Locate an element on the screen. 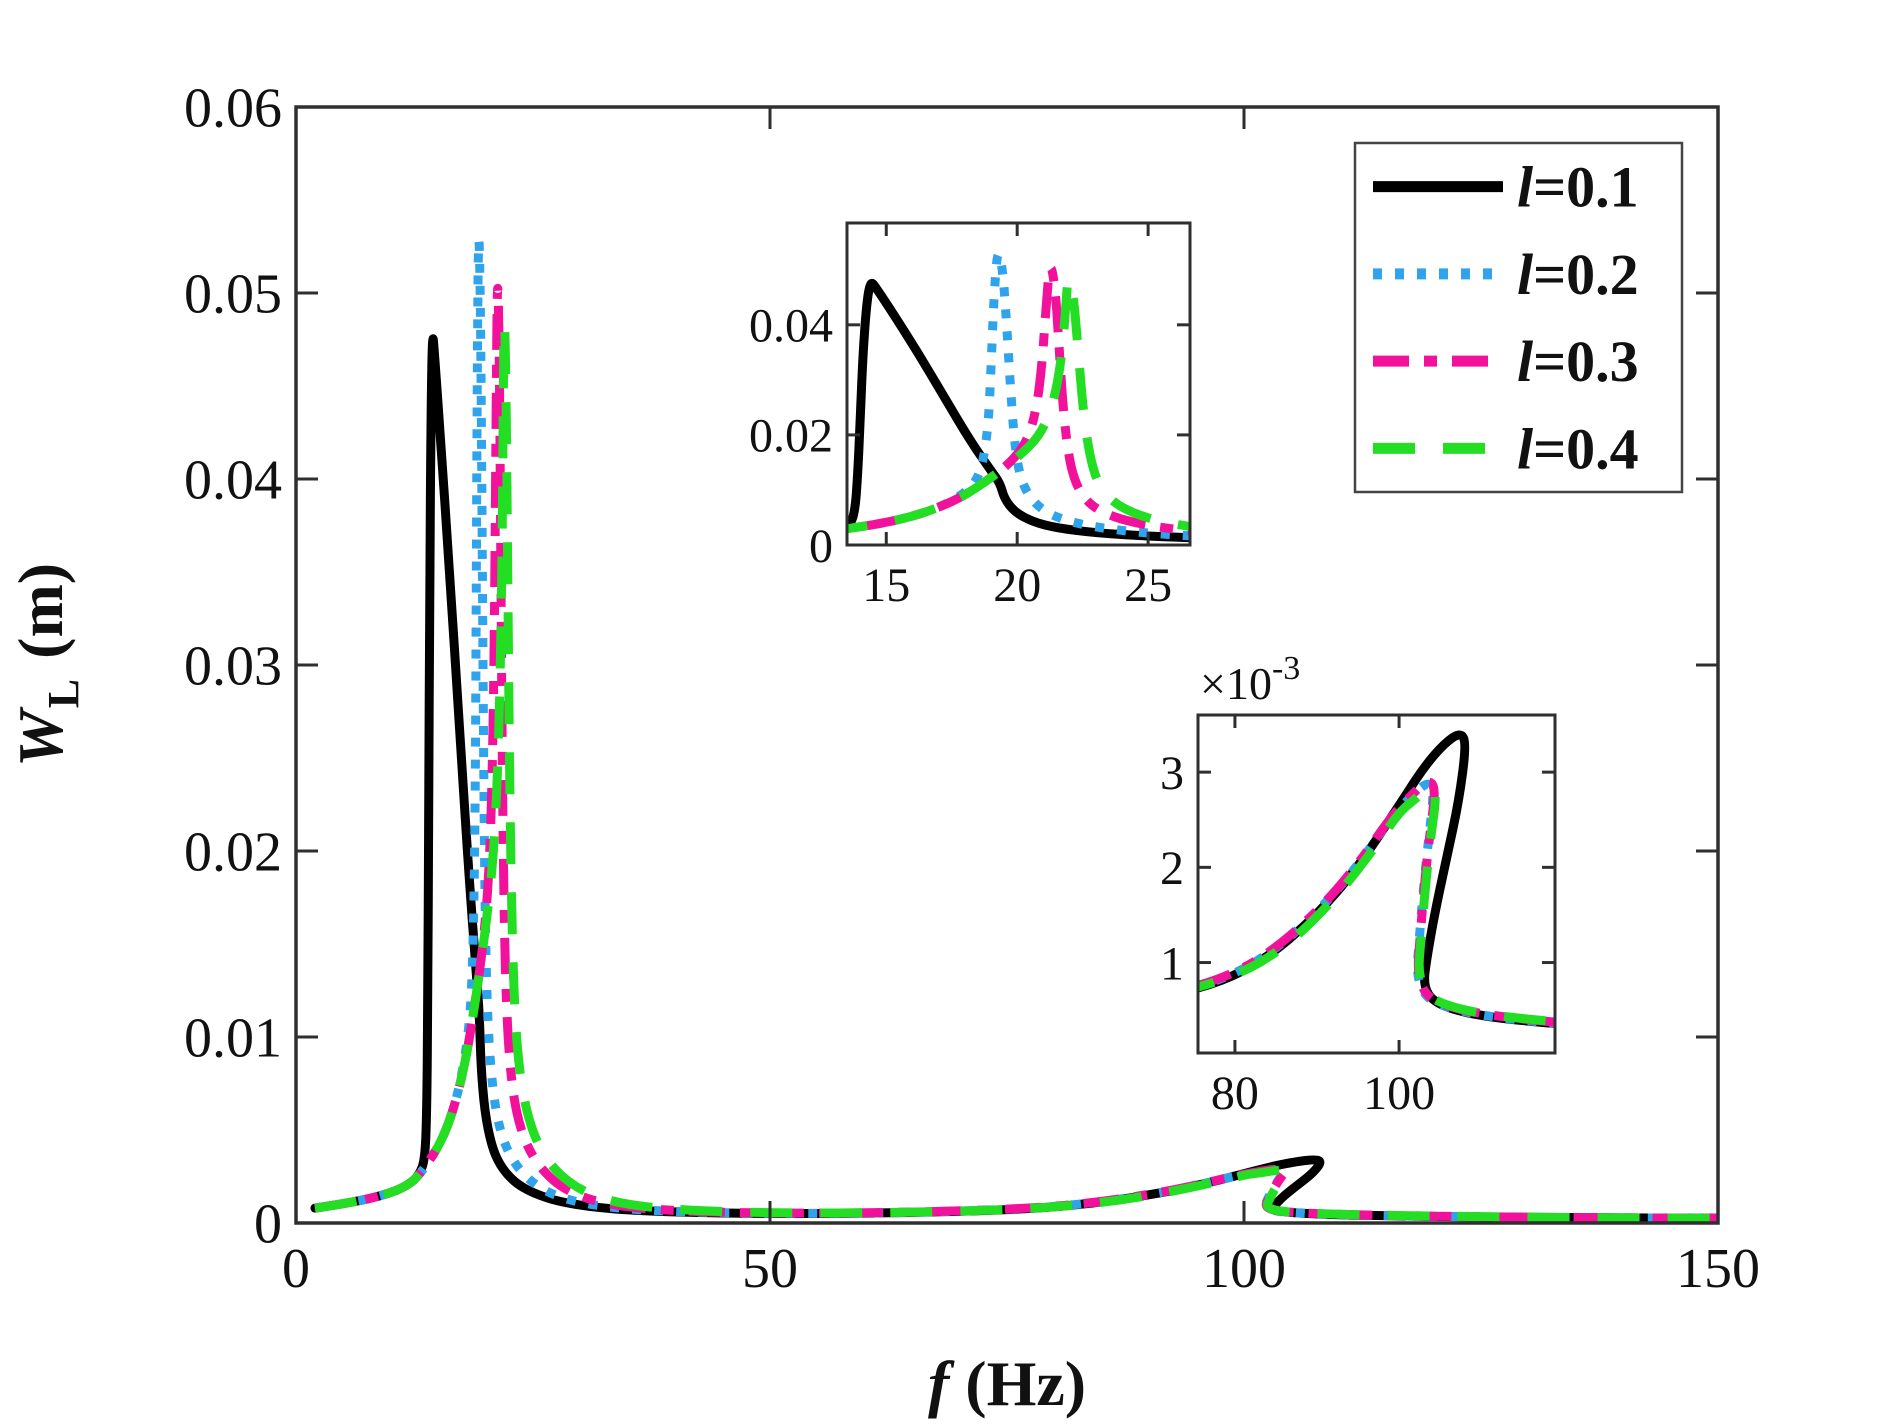 The width and height of the screenshot is (1901, 1426). y-tick-label: 3 is located at coordinates (1172, 773).